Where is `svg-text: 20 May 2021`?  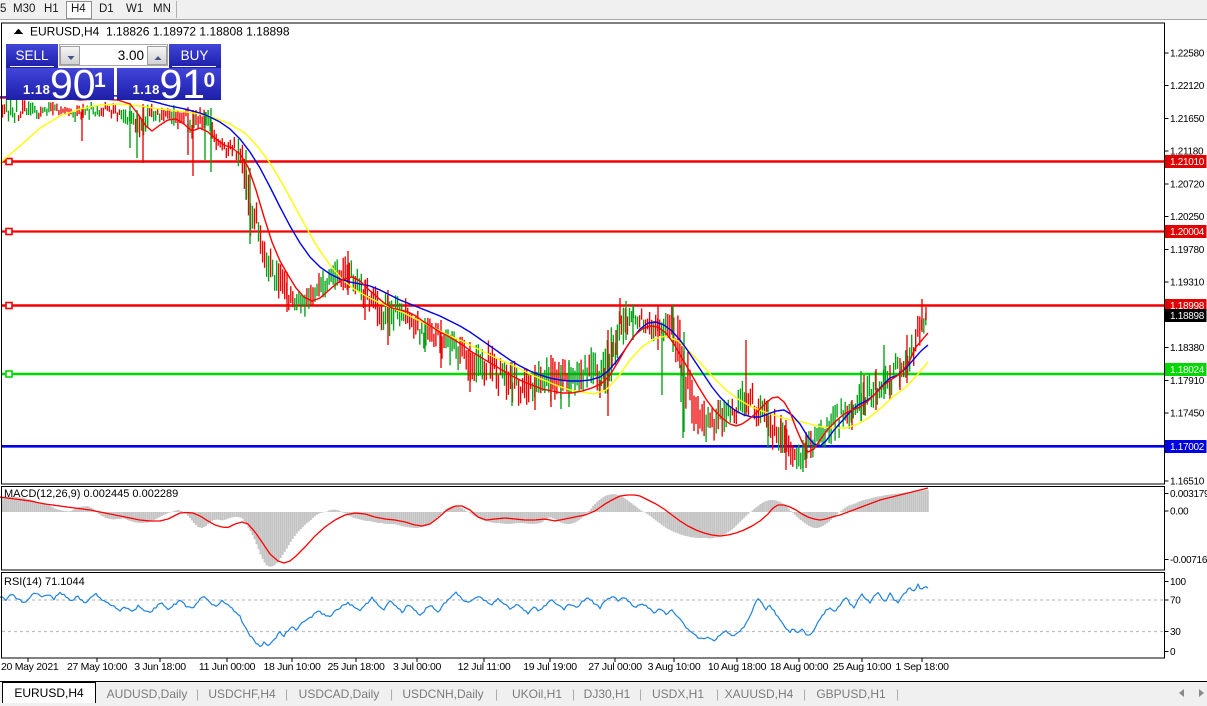 svg-text: 20 May 2021 is located at coordinates (30, 667).